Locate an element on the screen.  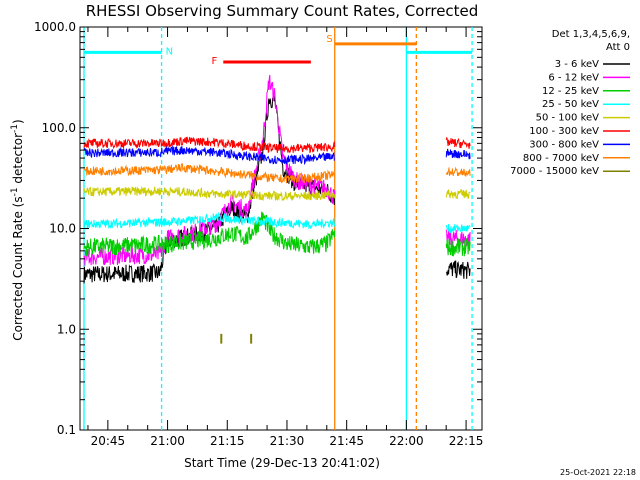
legend-label: 50 - 100 keV is located at coordinates (568, 118).